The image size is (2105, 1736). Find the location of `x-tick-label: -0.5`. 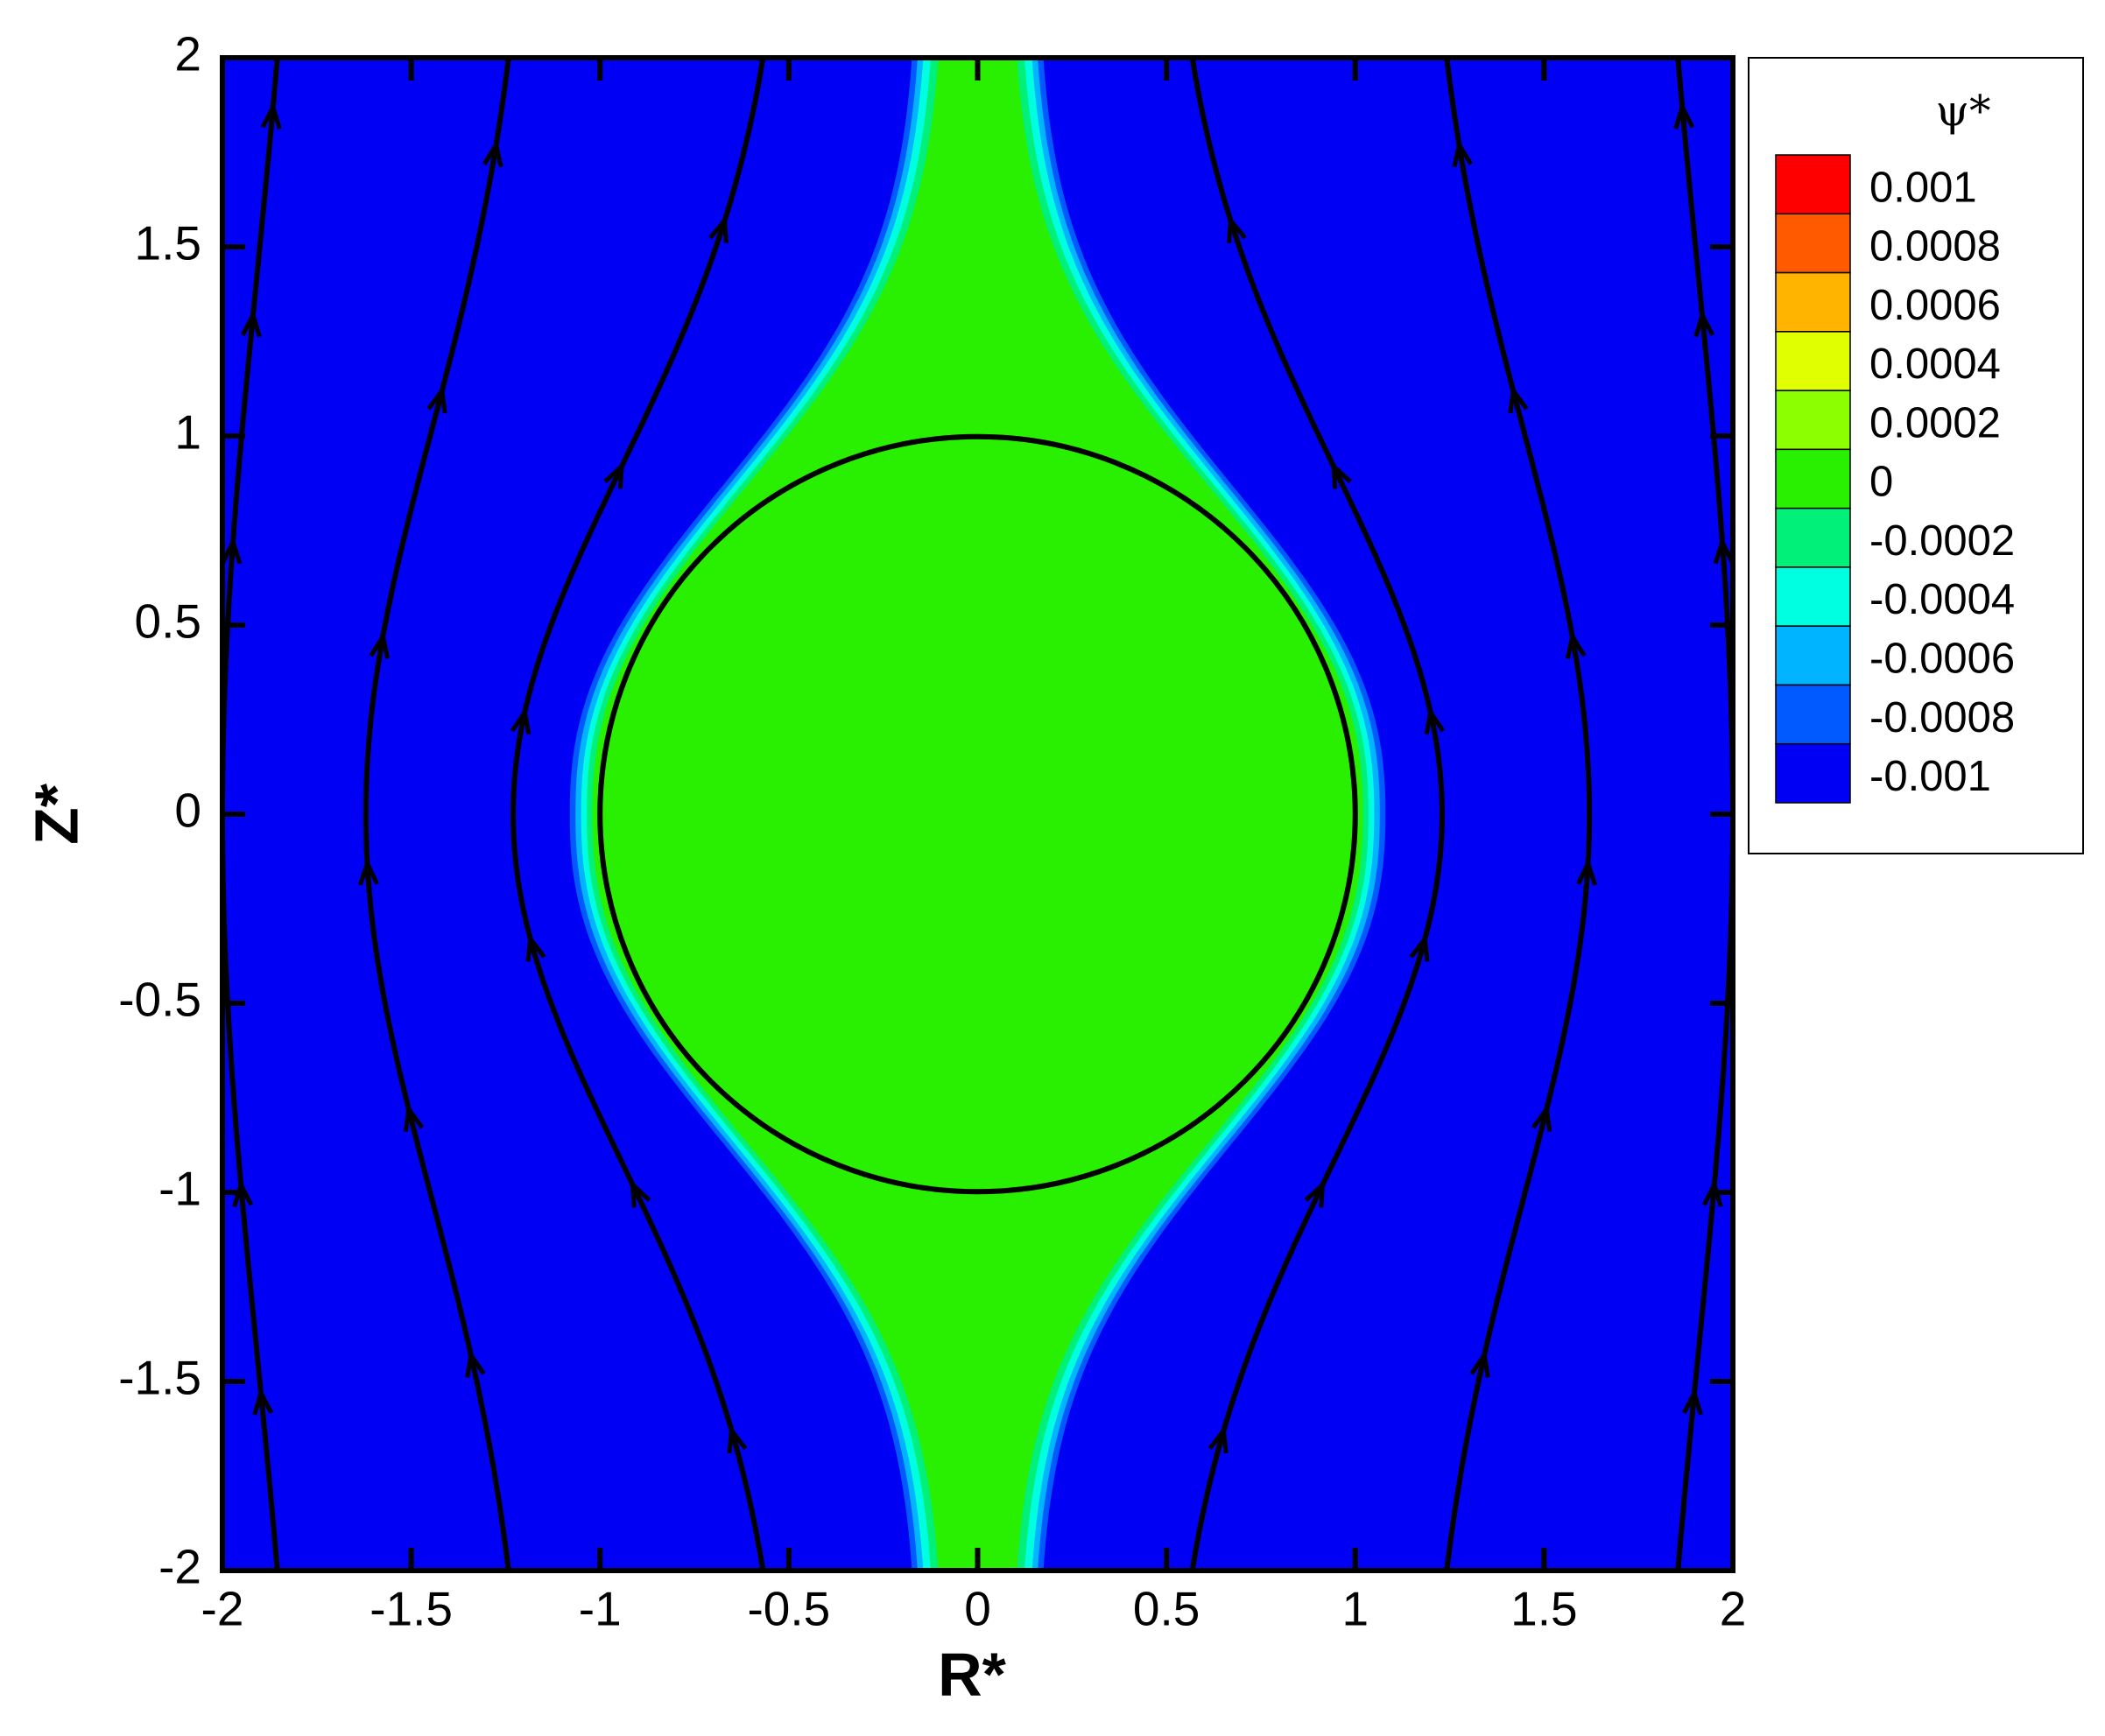

x-tick-label: -0.5 is located at coordinates (789, 1609).